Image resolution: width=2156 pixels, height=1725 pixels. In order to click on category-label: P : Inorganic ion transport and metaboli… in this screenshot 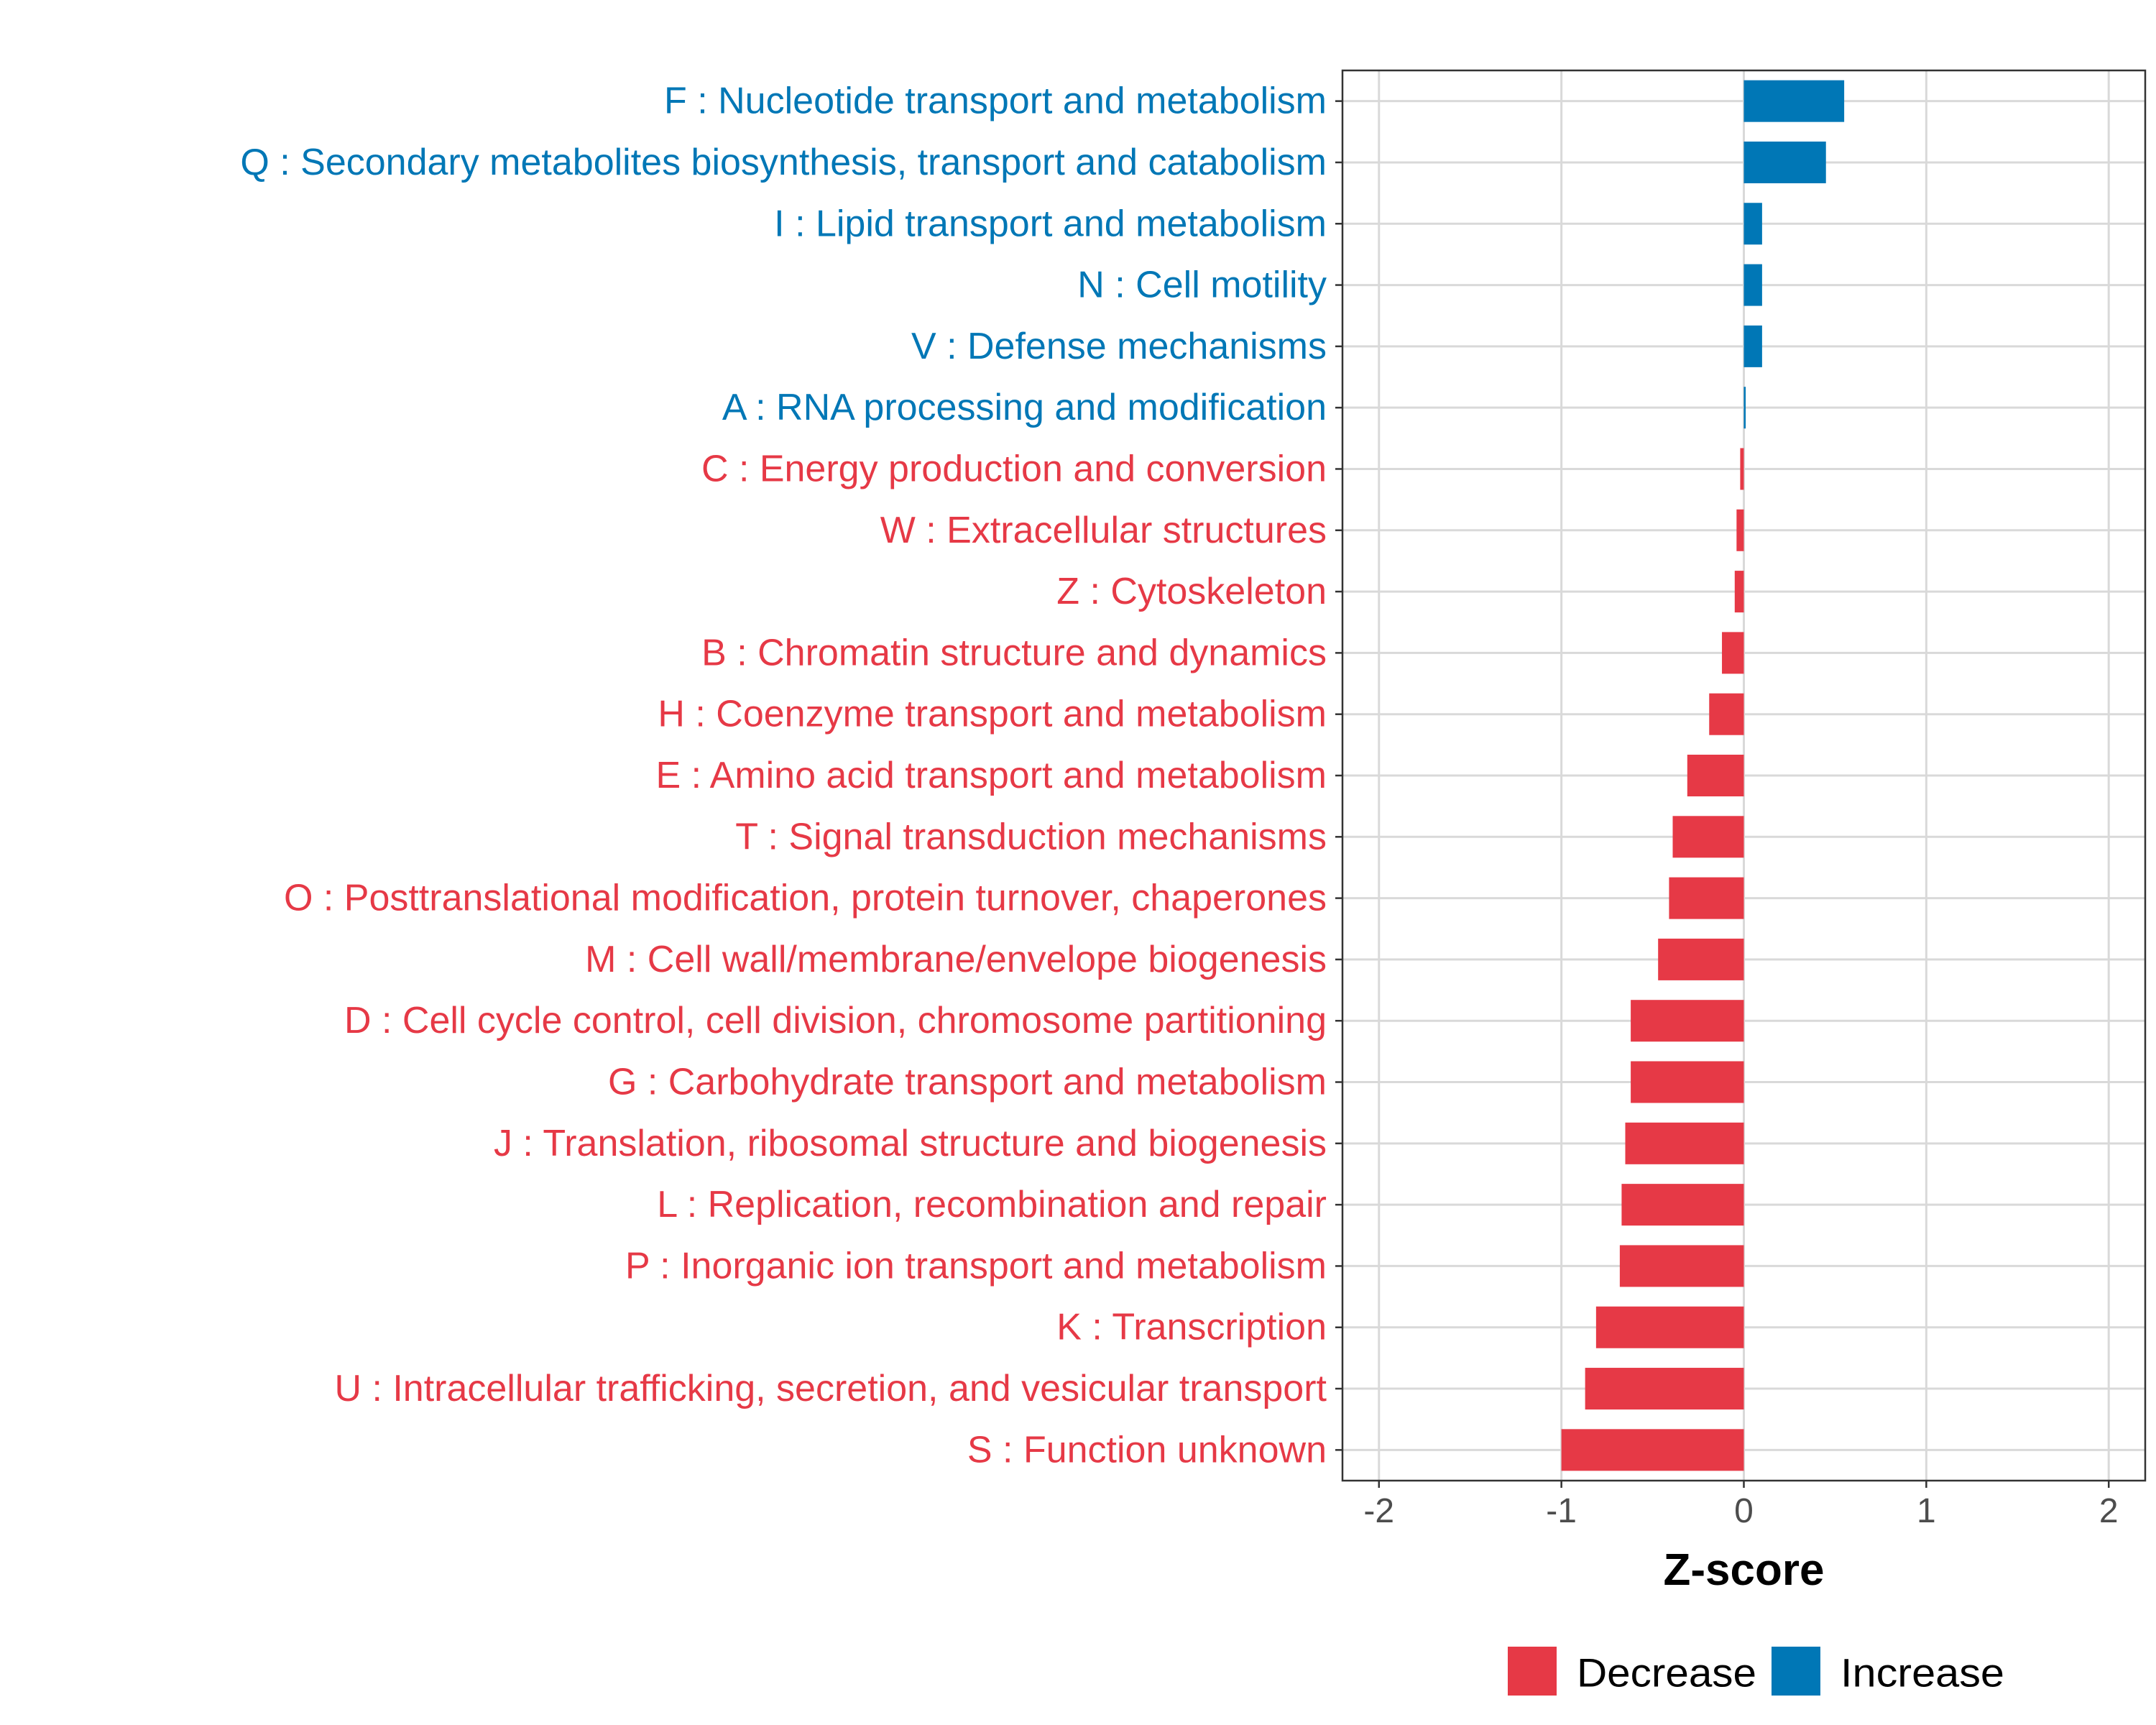, I will do `click(976, 1266)`.